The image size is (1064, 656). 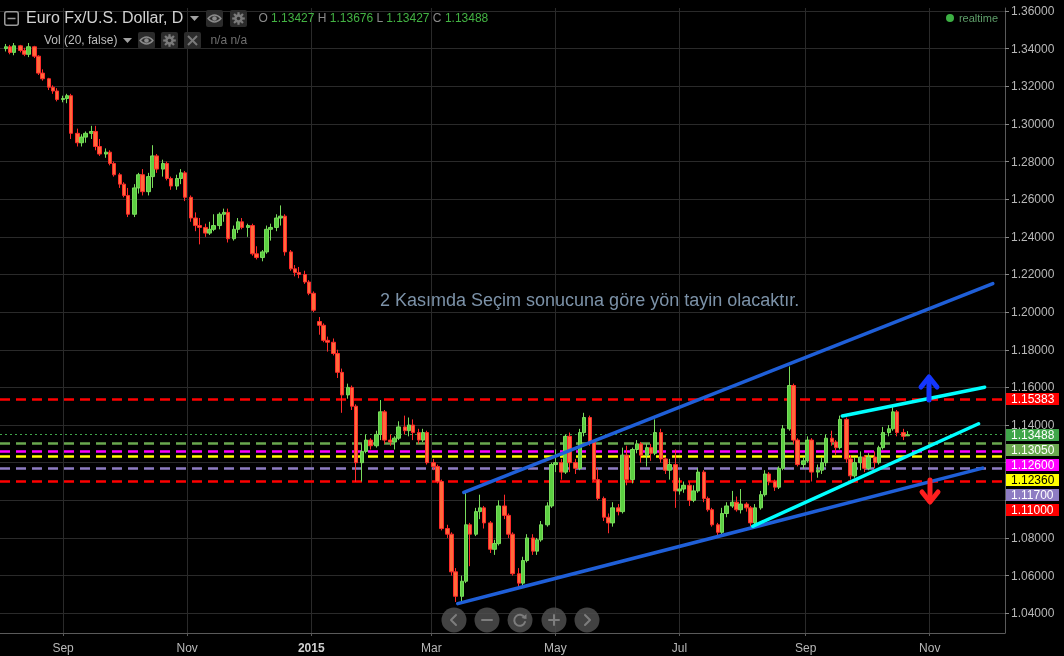 I want to click on annotation: O 1.13427 H 1.13676 L 1.13427 C 1.13488, so click(x=373, y=18).